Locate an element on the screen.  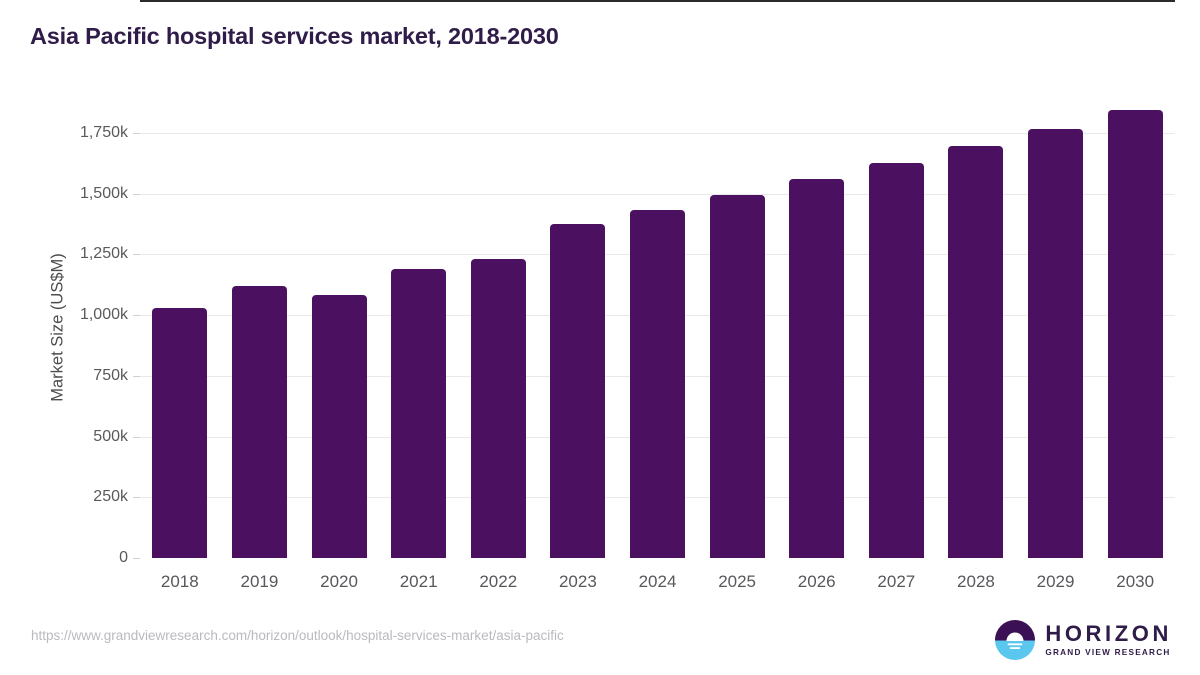
x-axis-tick-label: 2022 is located at coordinates (498, 581).